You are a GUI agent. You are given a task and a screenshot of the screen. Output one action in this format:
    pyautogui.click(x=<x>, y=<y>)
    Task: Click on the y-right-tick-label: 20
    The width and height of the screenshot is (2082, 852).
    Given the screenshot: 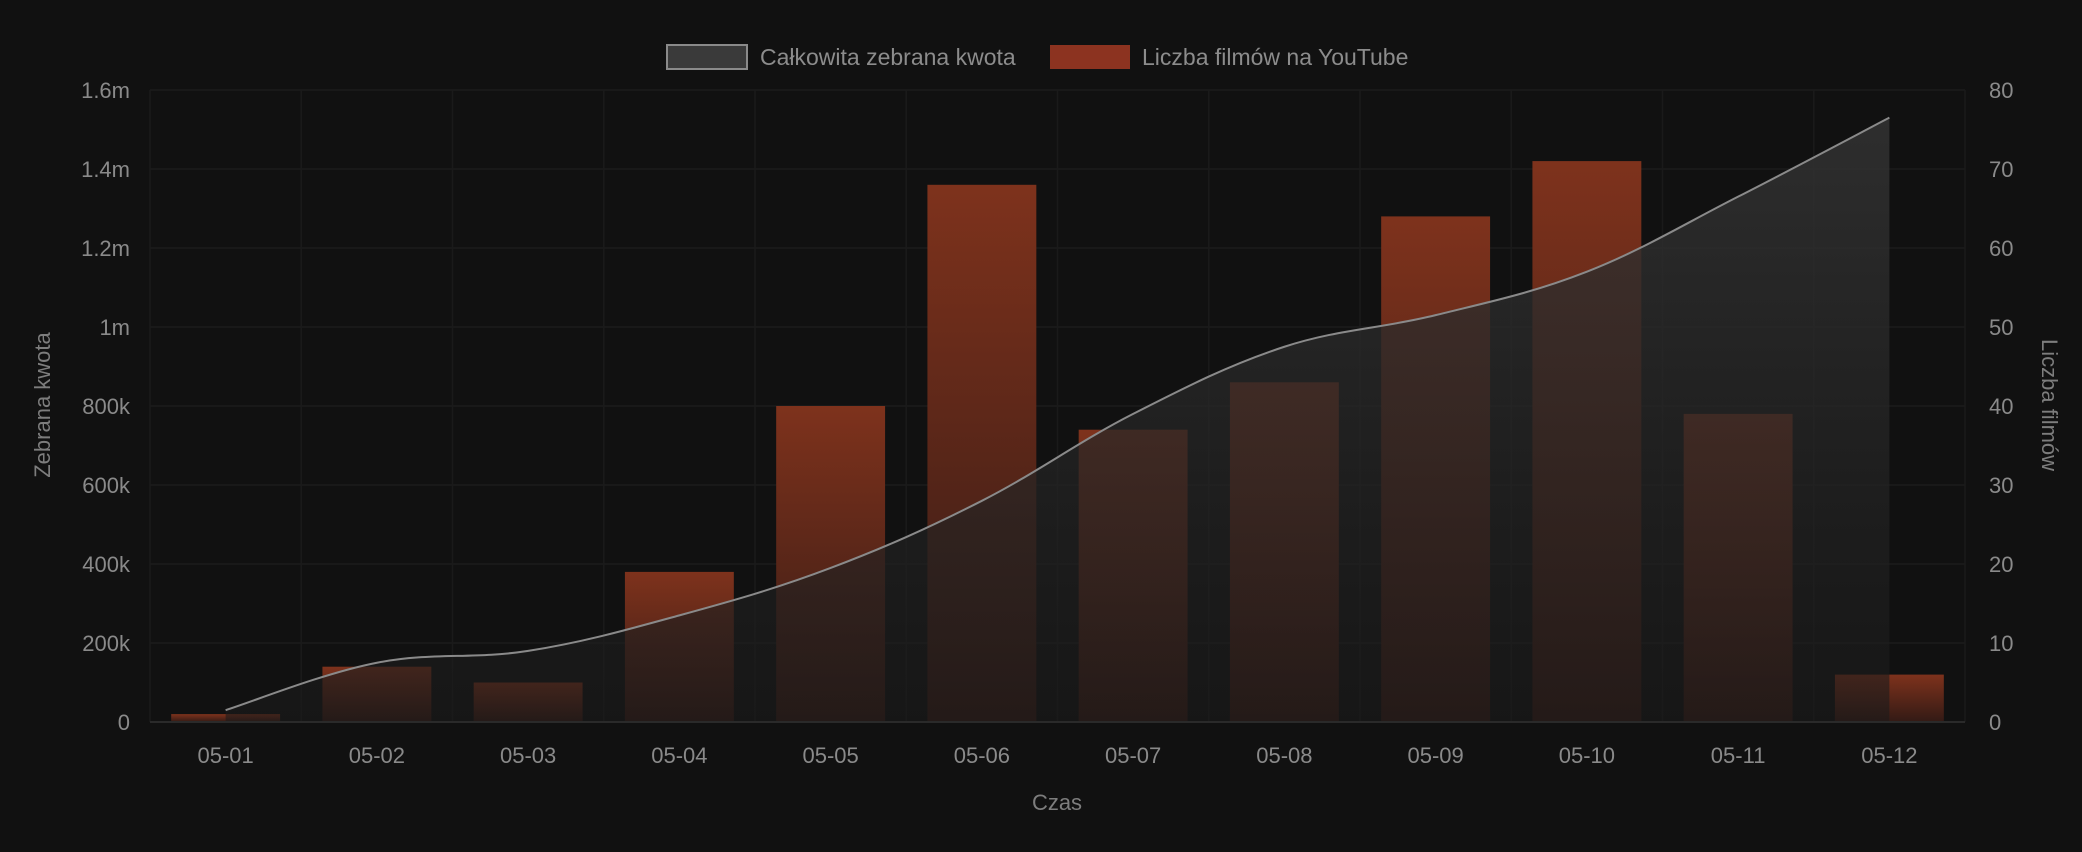 What is the action you would take?
    pyautogui.click(x=2001, y=564)
    